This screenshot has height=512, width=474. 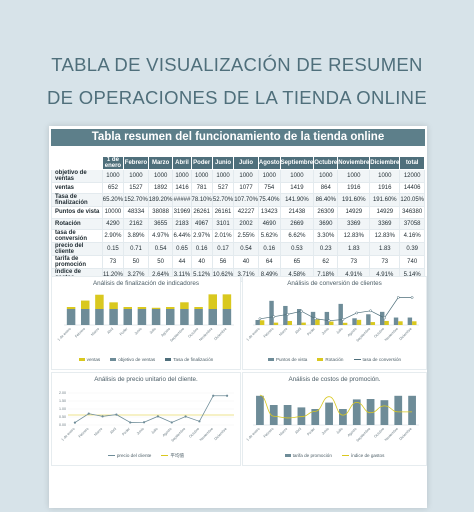 I want to click on legend-label: índice de gastos, so click(x=367, y=455).